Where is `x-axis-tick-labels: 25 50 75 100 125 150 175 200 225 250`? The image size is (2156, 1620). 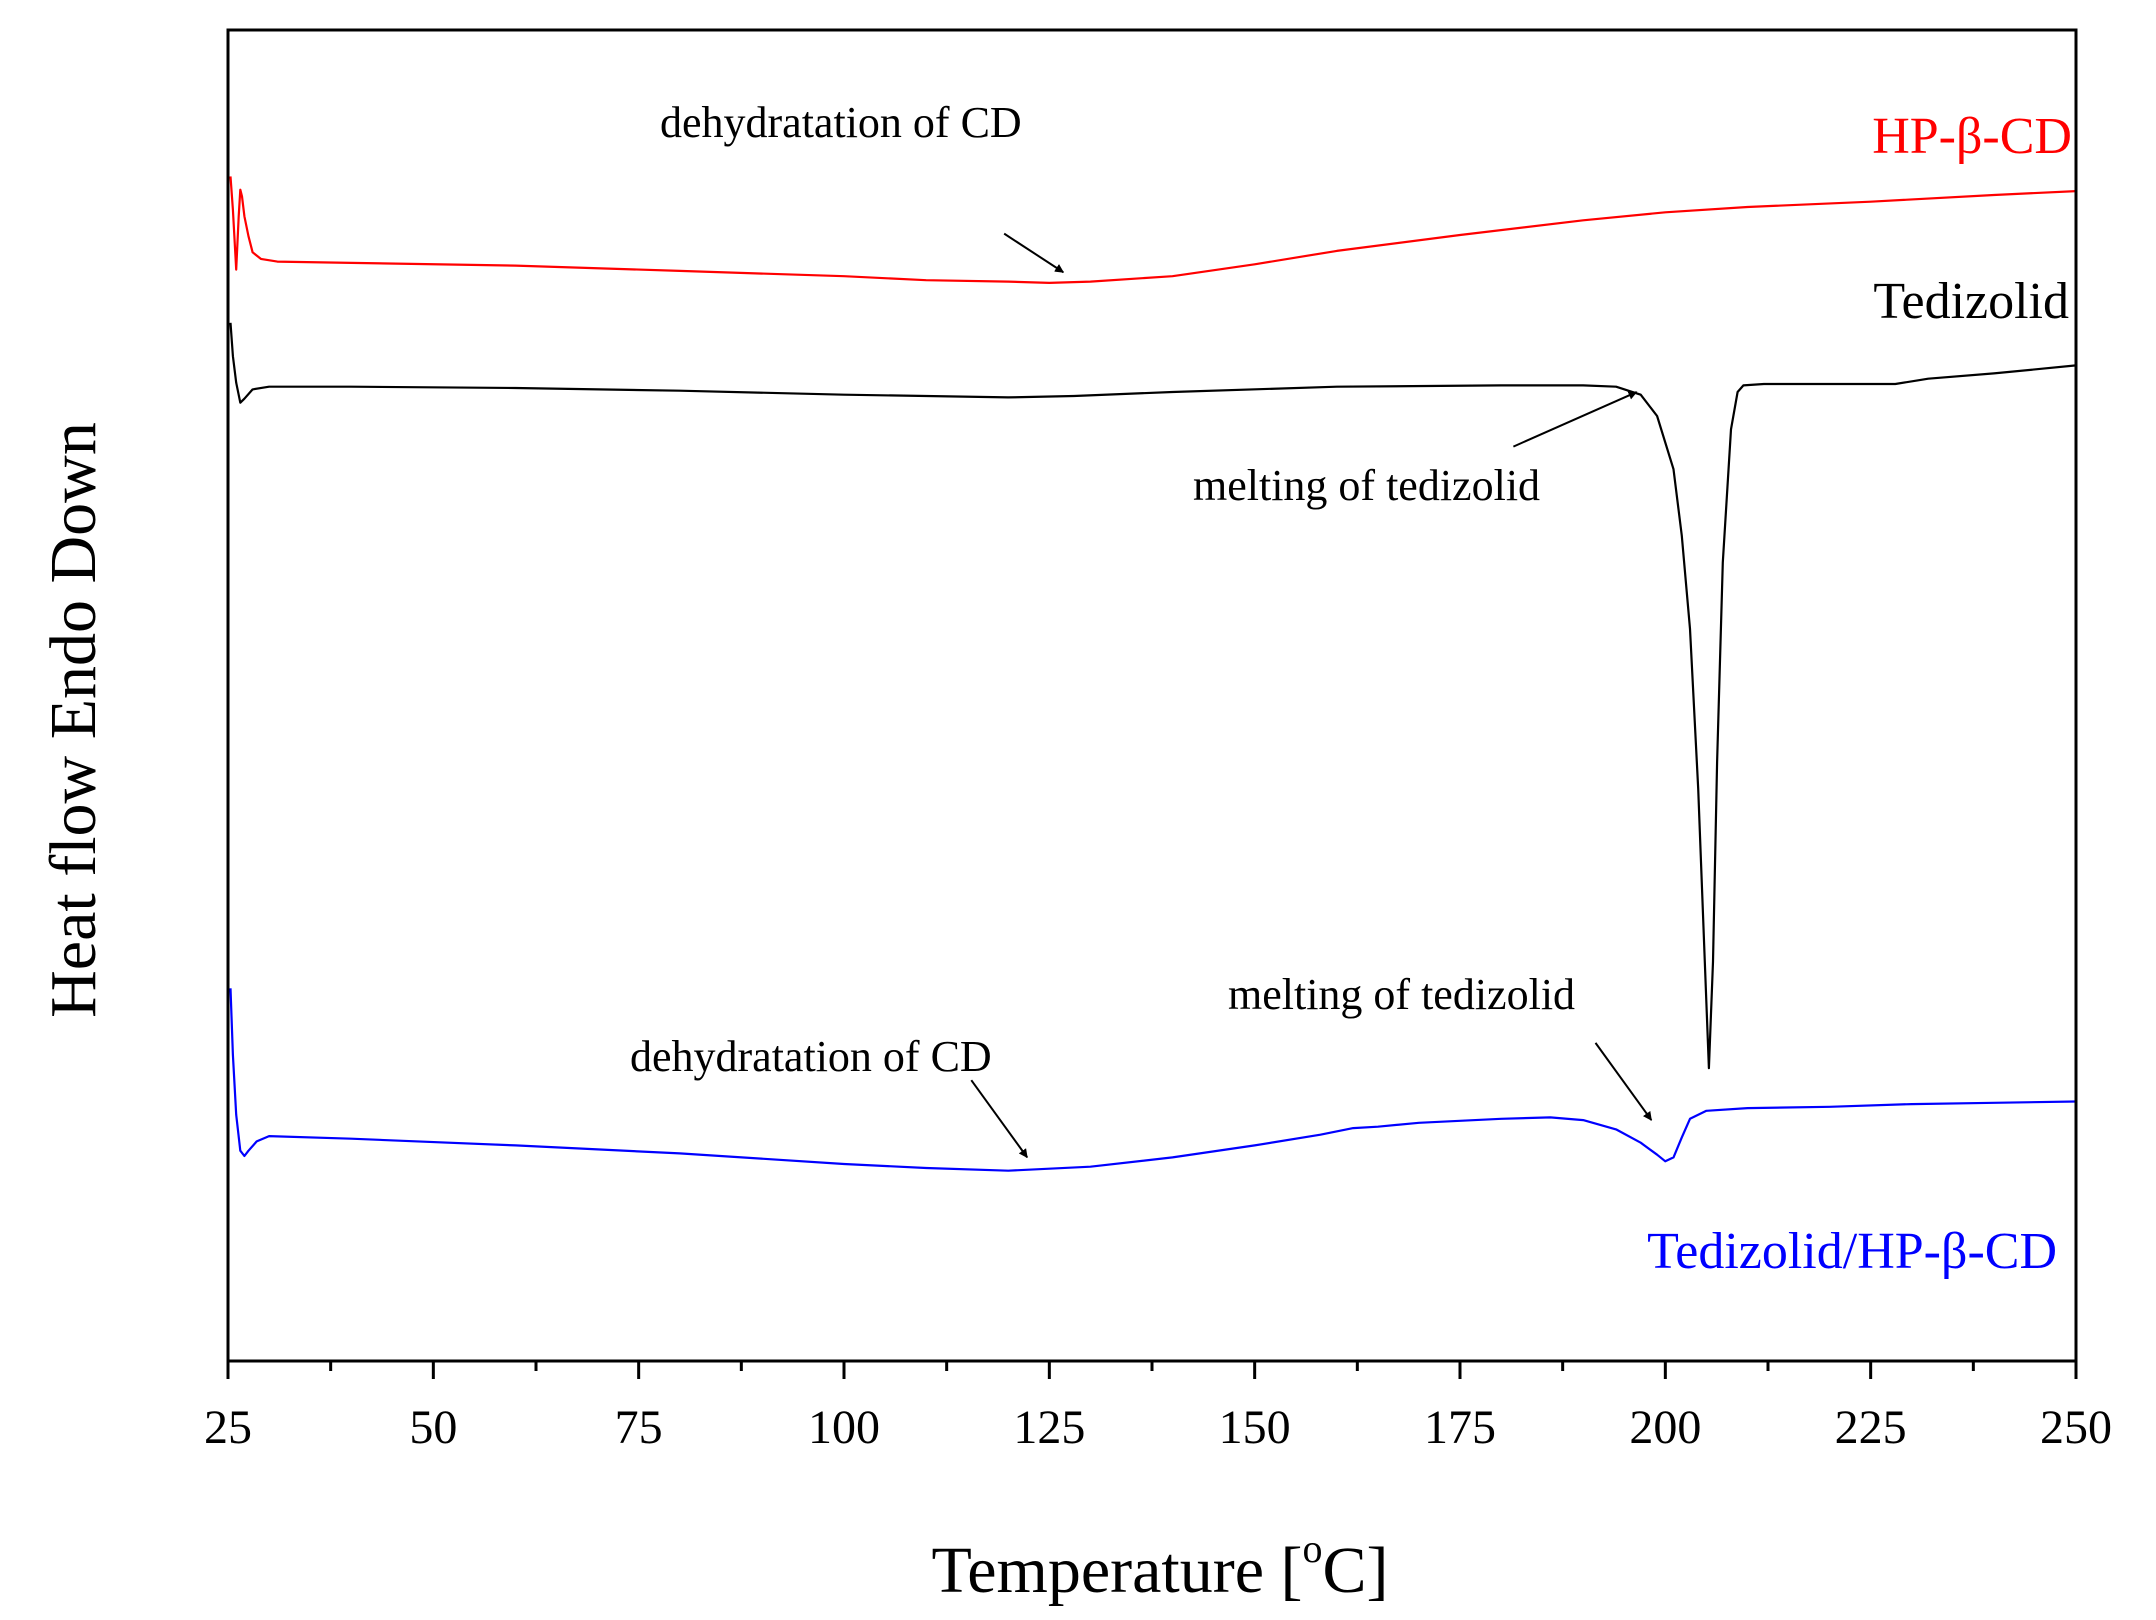
x-axis-tick-labels: 25 50 75 100 125 150 175 200 225 250 is located at coordinates (1158, 1427).